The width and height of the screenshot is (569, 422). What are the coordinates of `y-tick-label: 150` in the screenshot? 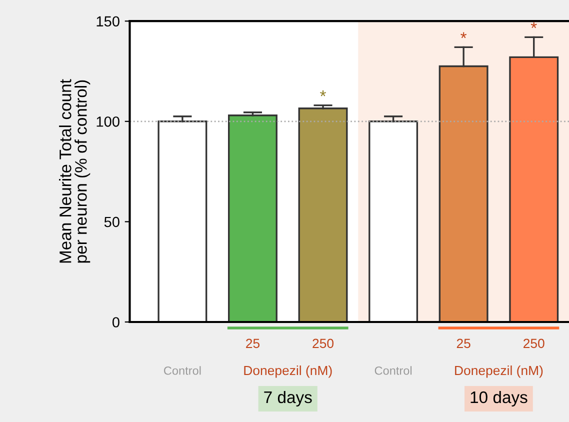 It's located at (108, 21).